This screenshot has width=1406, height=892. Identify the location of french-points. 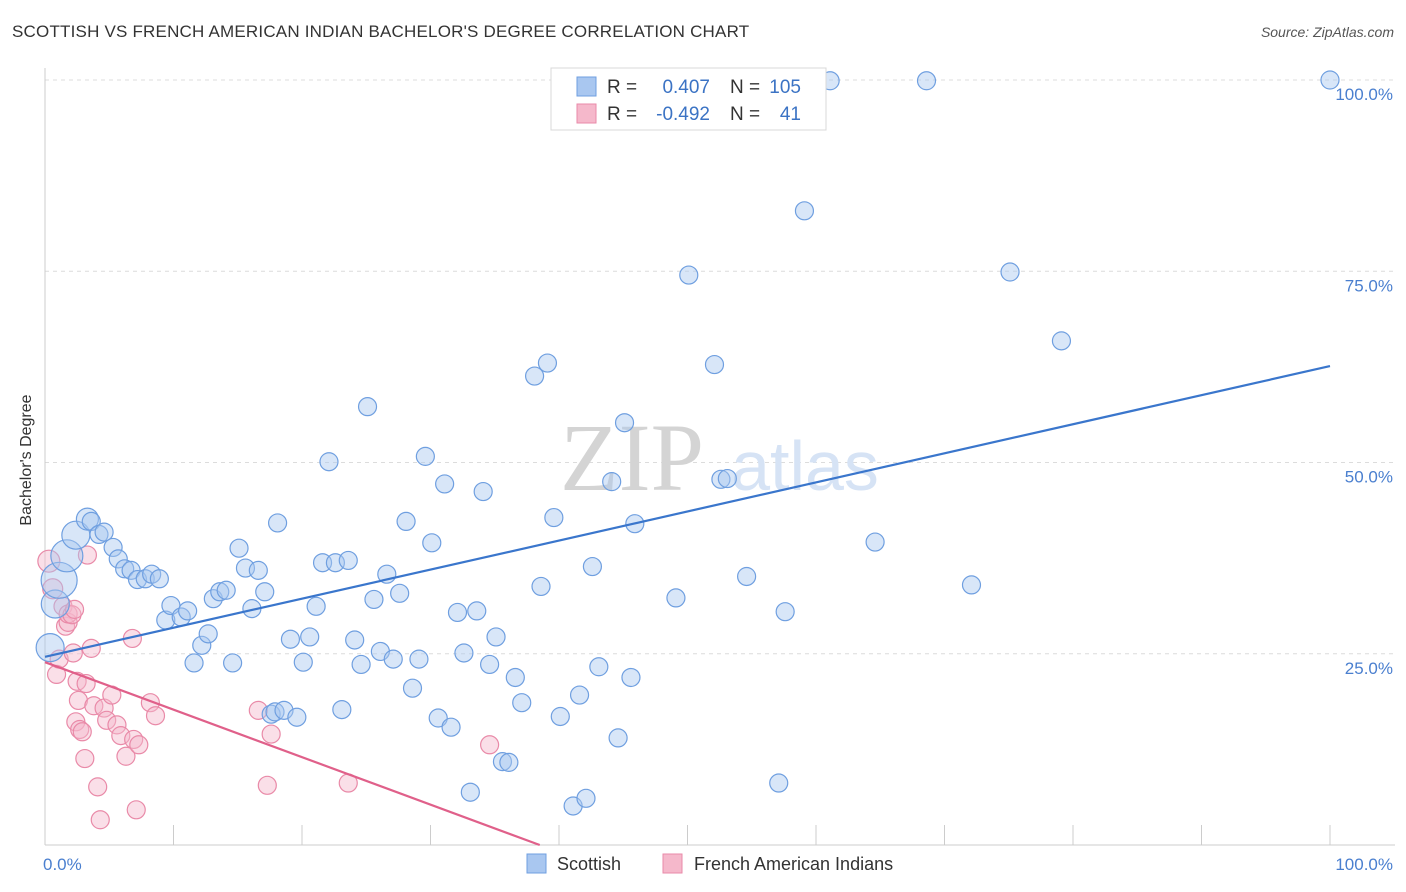
(268, 687).